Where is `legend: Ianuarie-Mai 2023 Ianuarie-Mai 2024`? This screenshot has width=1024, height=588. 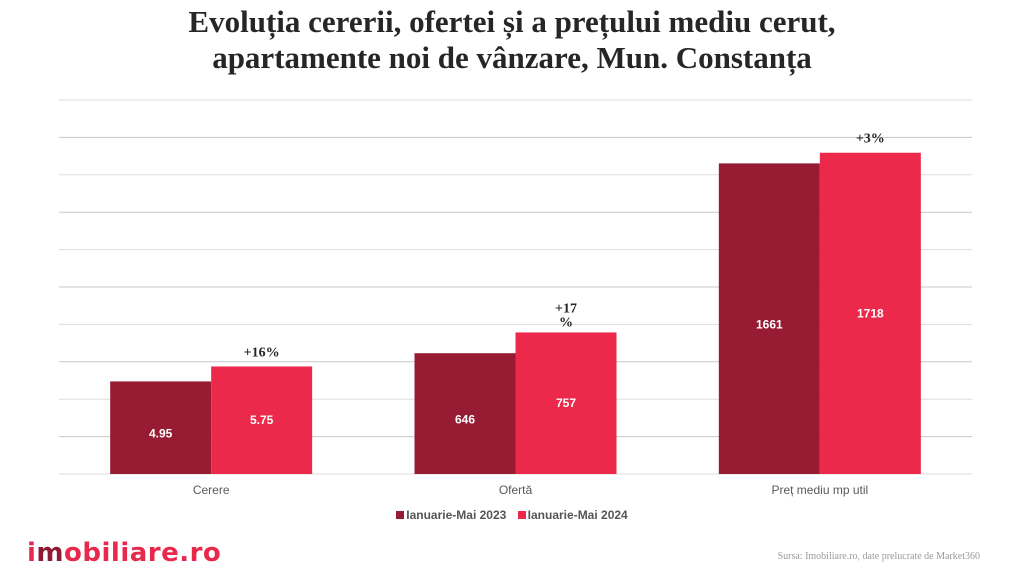 legend: Ianuarie-Mai 2023 Ianuarie-Mai 2024 is located at coordinates (512, 515).